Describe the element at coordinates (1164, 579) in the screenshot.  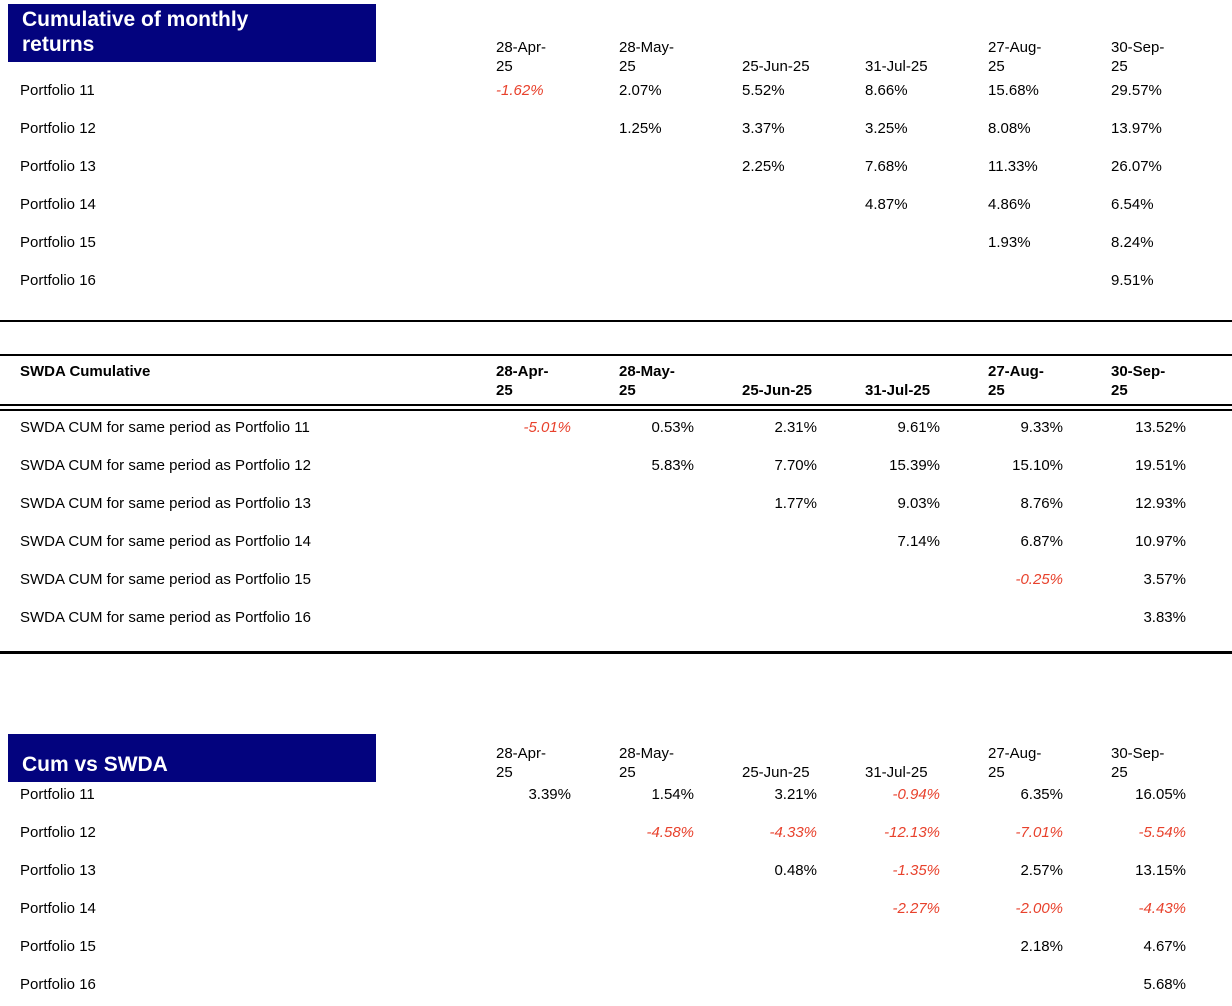
I see `value-cell: 3.57%` at that location.